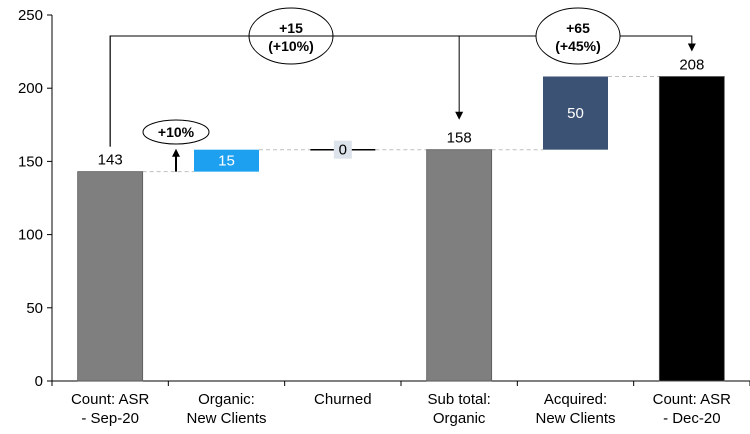 The width and height of the screenshot is (750, 434). Describe the element at coordinates (459, 138) in the screenshot. I see `data-label: 158` at that location.